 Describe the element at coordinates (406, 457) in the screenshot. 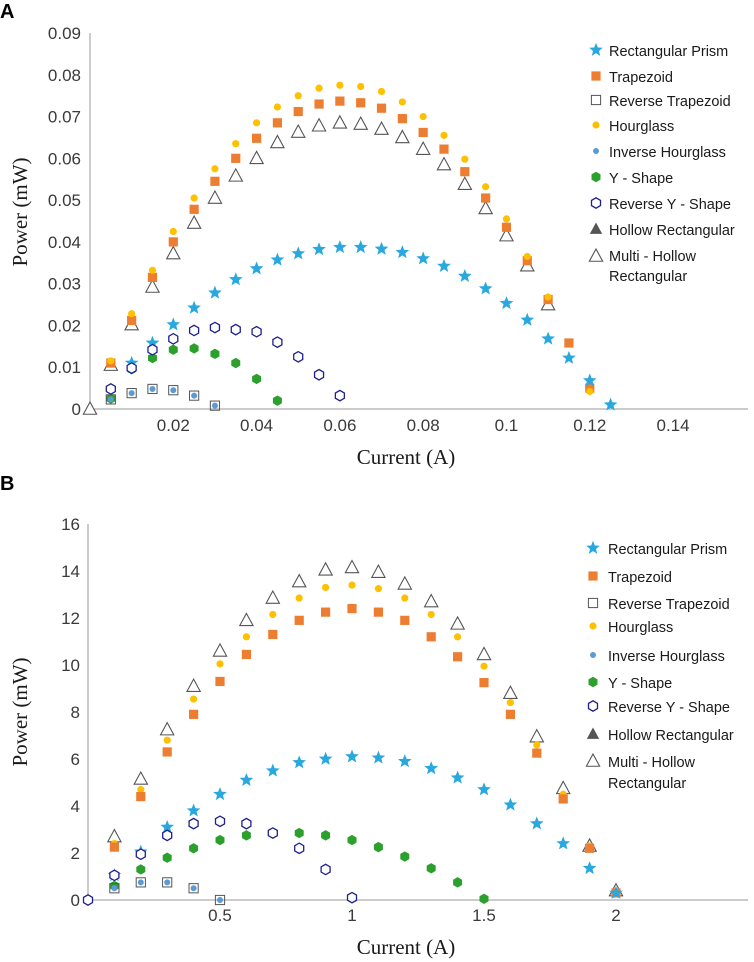

I see `x-axis-title-a: Current (A)` at that location.